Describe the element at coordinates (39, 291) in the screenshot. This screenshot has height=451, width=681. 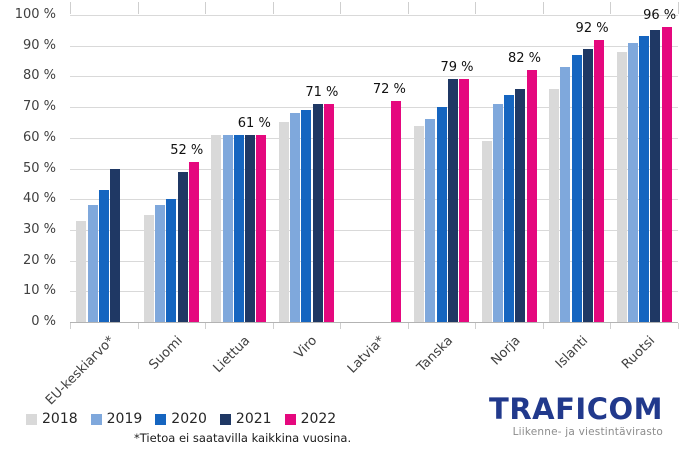
I see `y-axis-tick-label: 10 %` at that location.